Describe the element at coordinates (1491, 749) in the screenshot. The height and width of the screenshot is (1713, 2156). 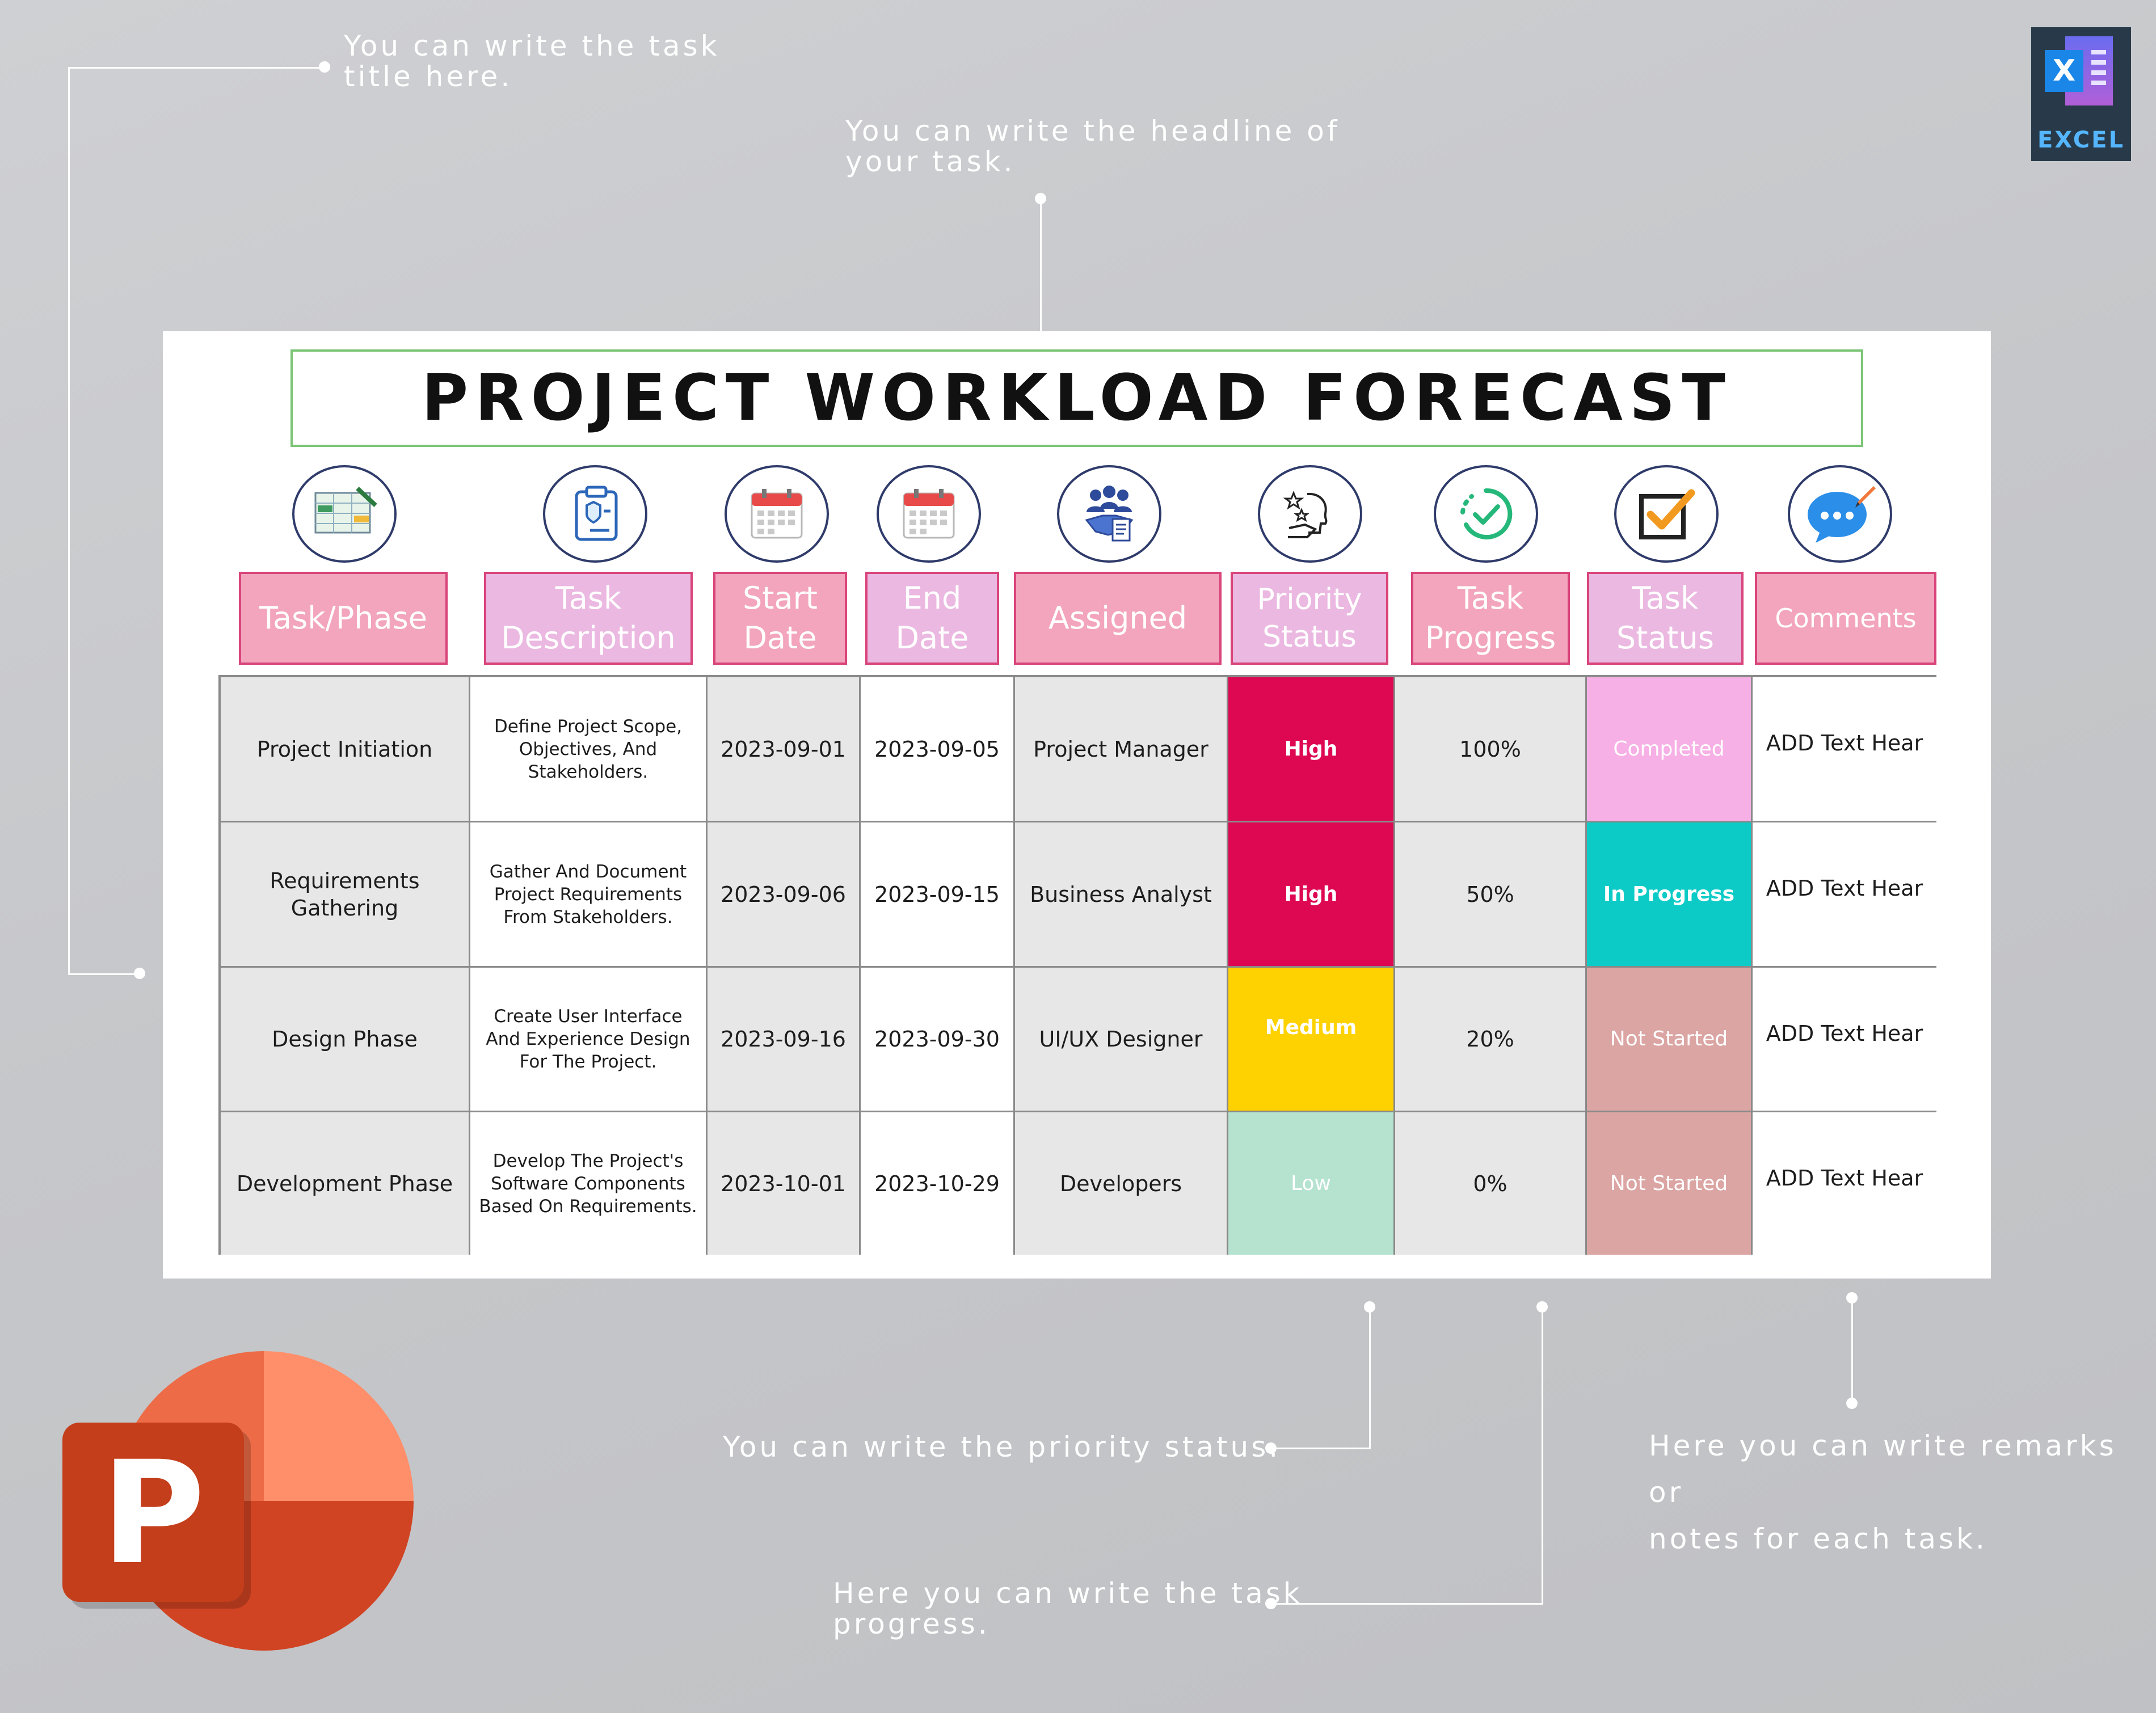
I see `cell-progress: 100%` at that location.